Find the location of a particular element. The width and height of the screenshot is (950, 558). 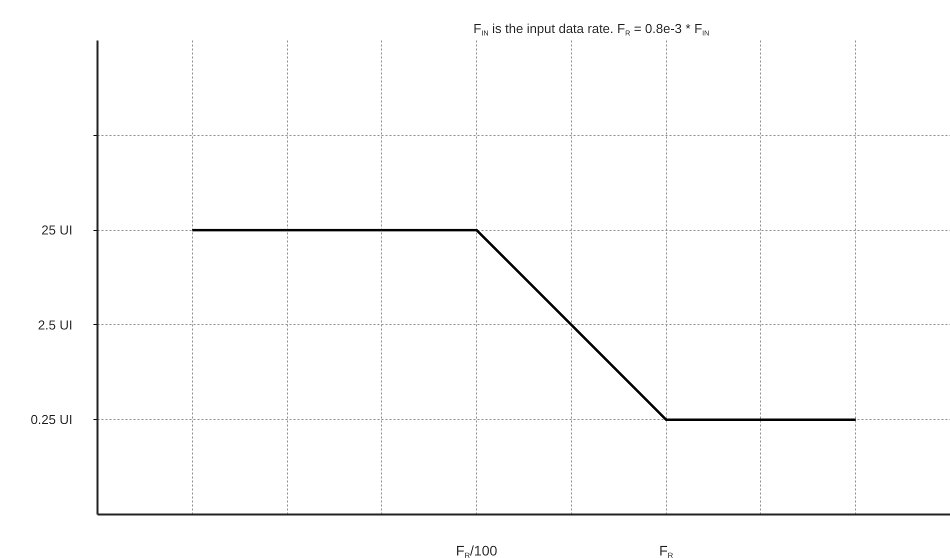

y-tick-label: 2.5 UI is located at coordinates (55, 324).